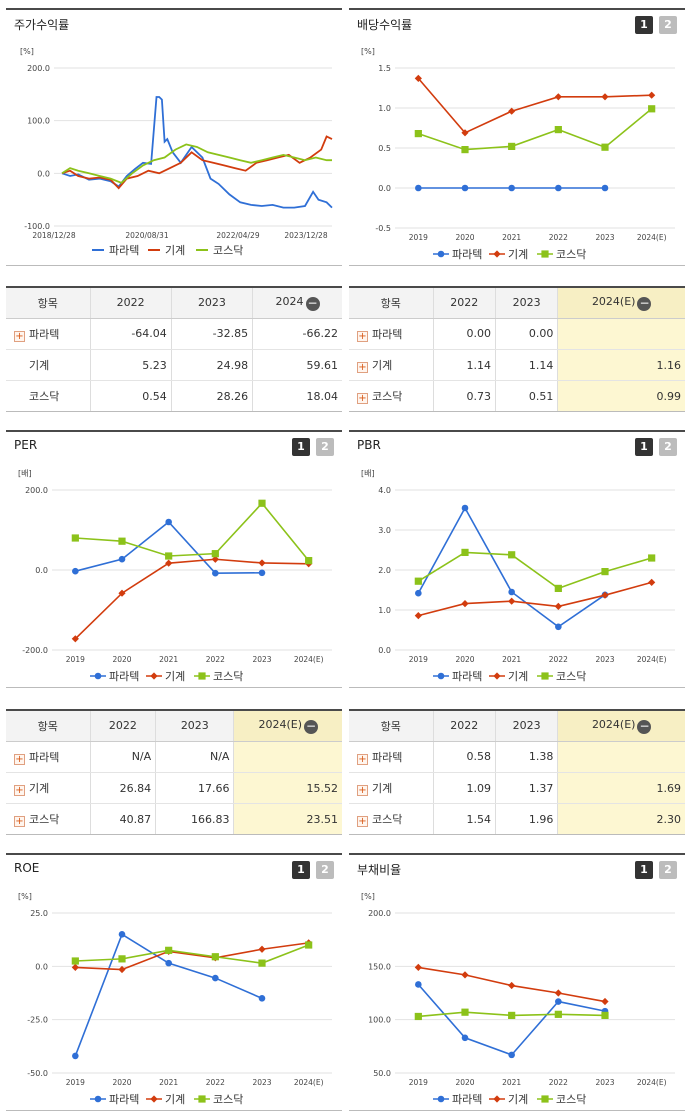 The width and height of the screenshot is (691, 1115). What do you see at coordinates (174, 788) in the screenshot?
I see `table-row: + 기계 26.84 17.66 15.52` at bounding box center [174, 788].